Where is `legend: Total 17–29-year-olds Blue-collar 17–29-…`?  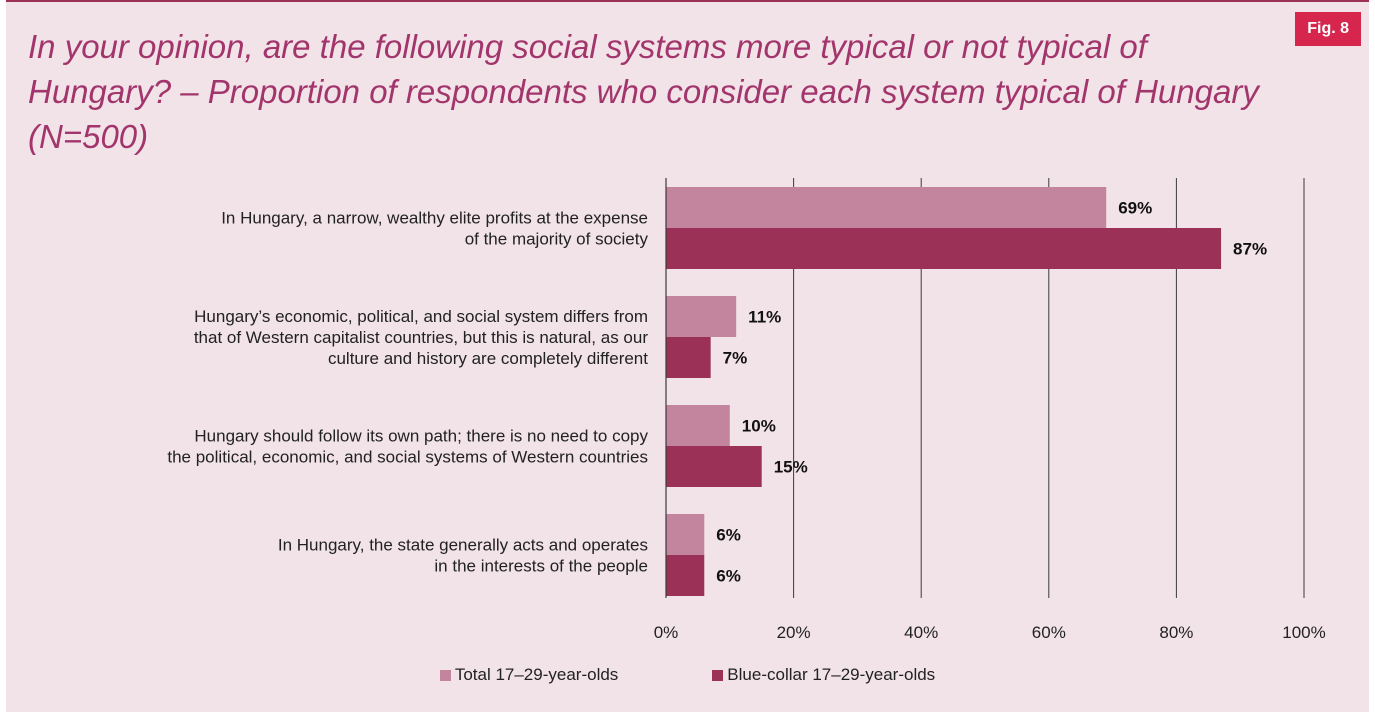
legend: Total 17–29-year-olds Blue-collar 17–29-… is located at coordinates (687, 675).